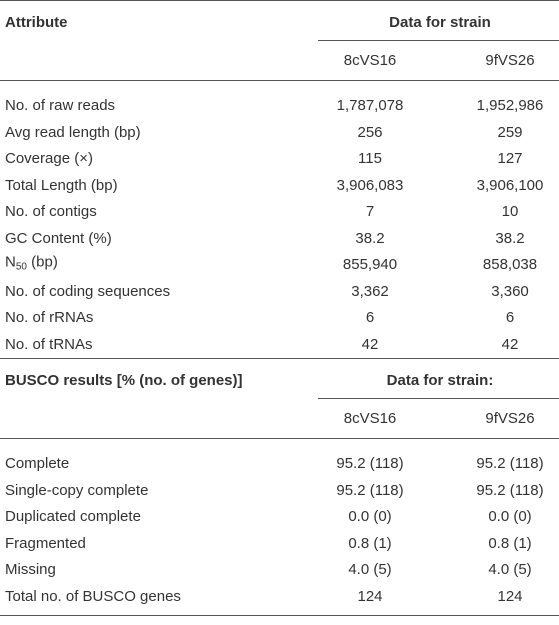 The width and height of the screenshot is (559, 625). Describe the element at coordinates (370, 291) in the screenshot. I see `cell-value: 3,362` at that location.